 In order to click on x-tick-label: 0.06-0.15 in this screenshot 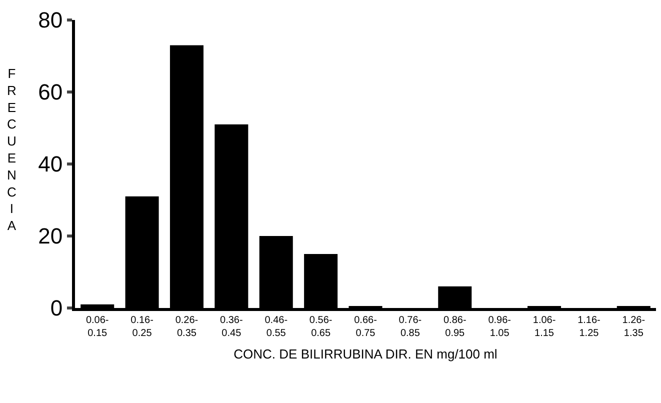, I will do `click(97, 327)`.